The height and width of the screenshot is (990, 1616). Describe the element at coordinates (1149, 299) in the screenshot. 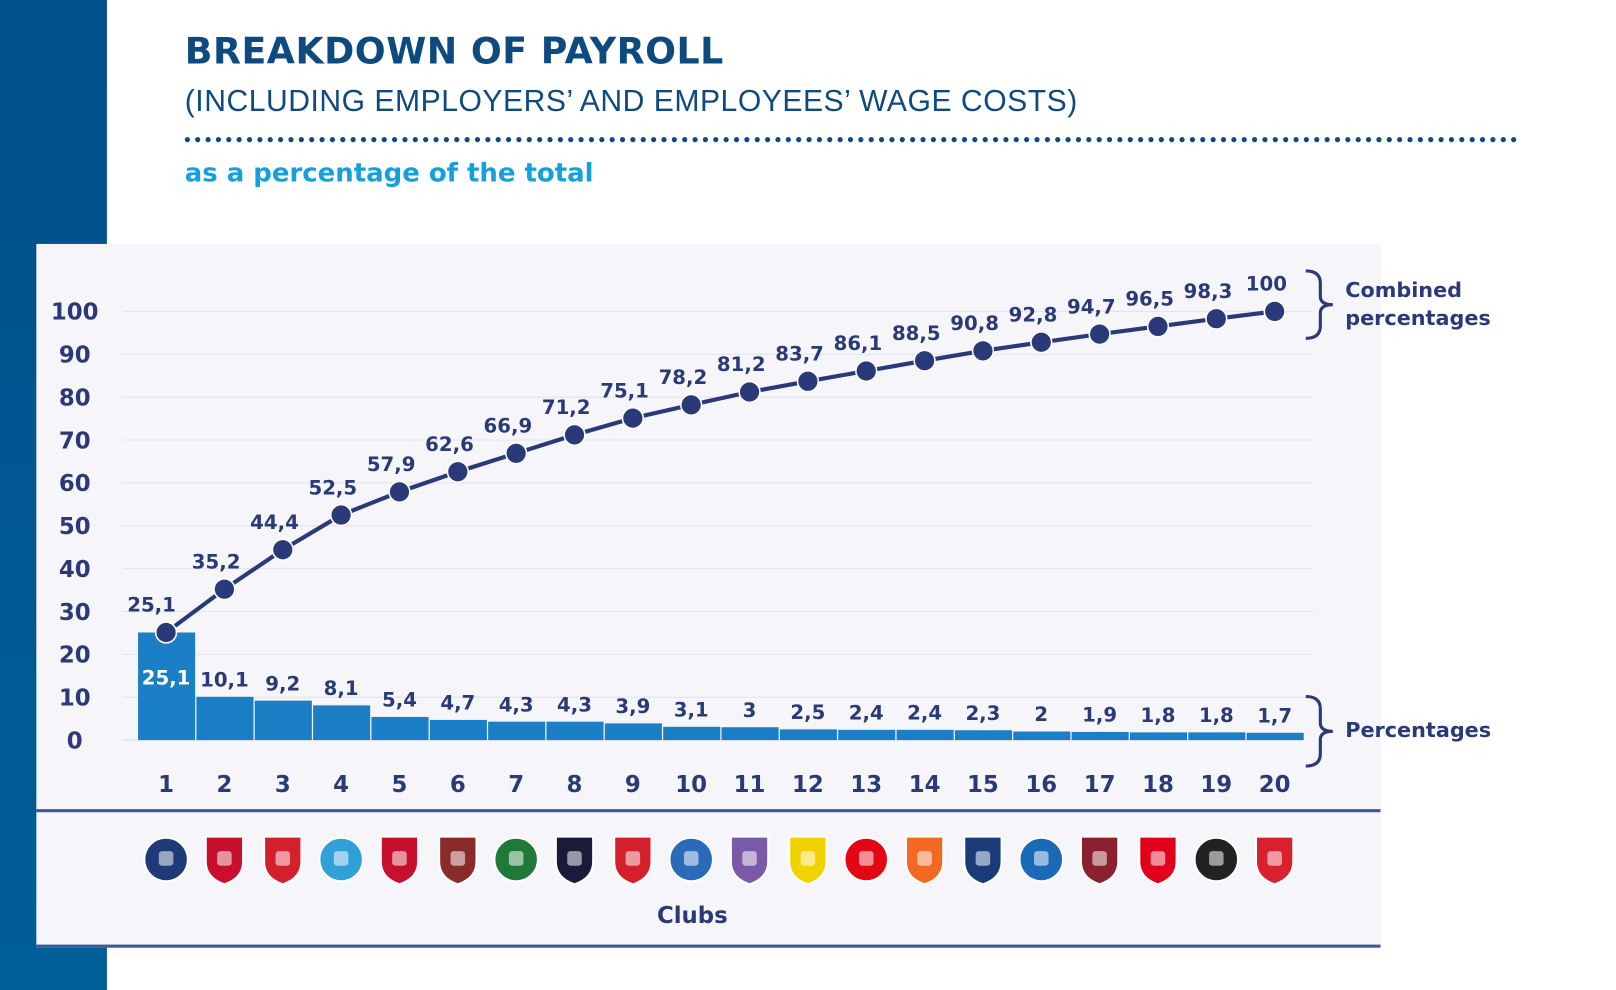

I see `line-value-label: 96,5` at that location.